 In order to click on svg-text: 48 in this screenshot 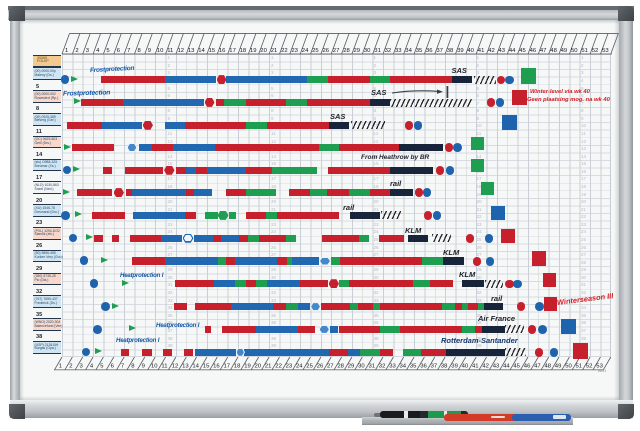, I will do `click(548, 367)`.